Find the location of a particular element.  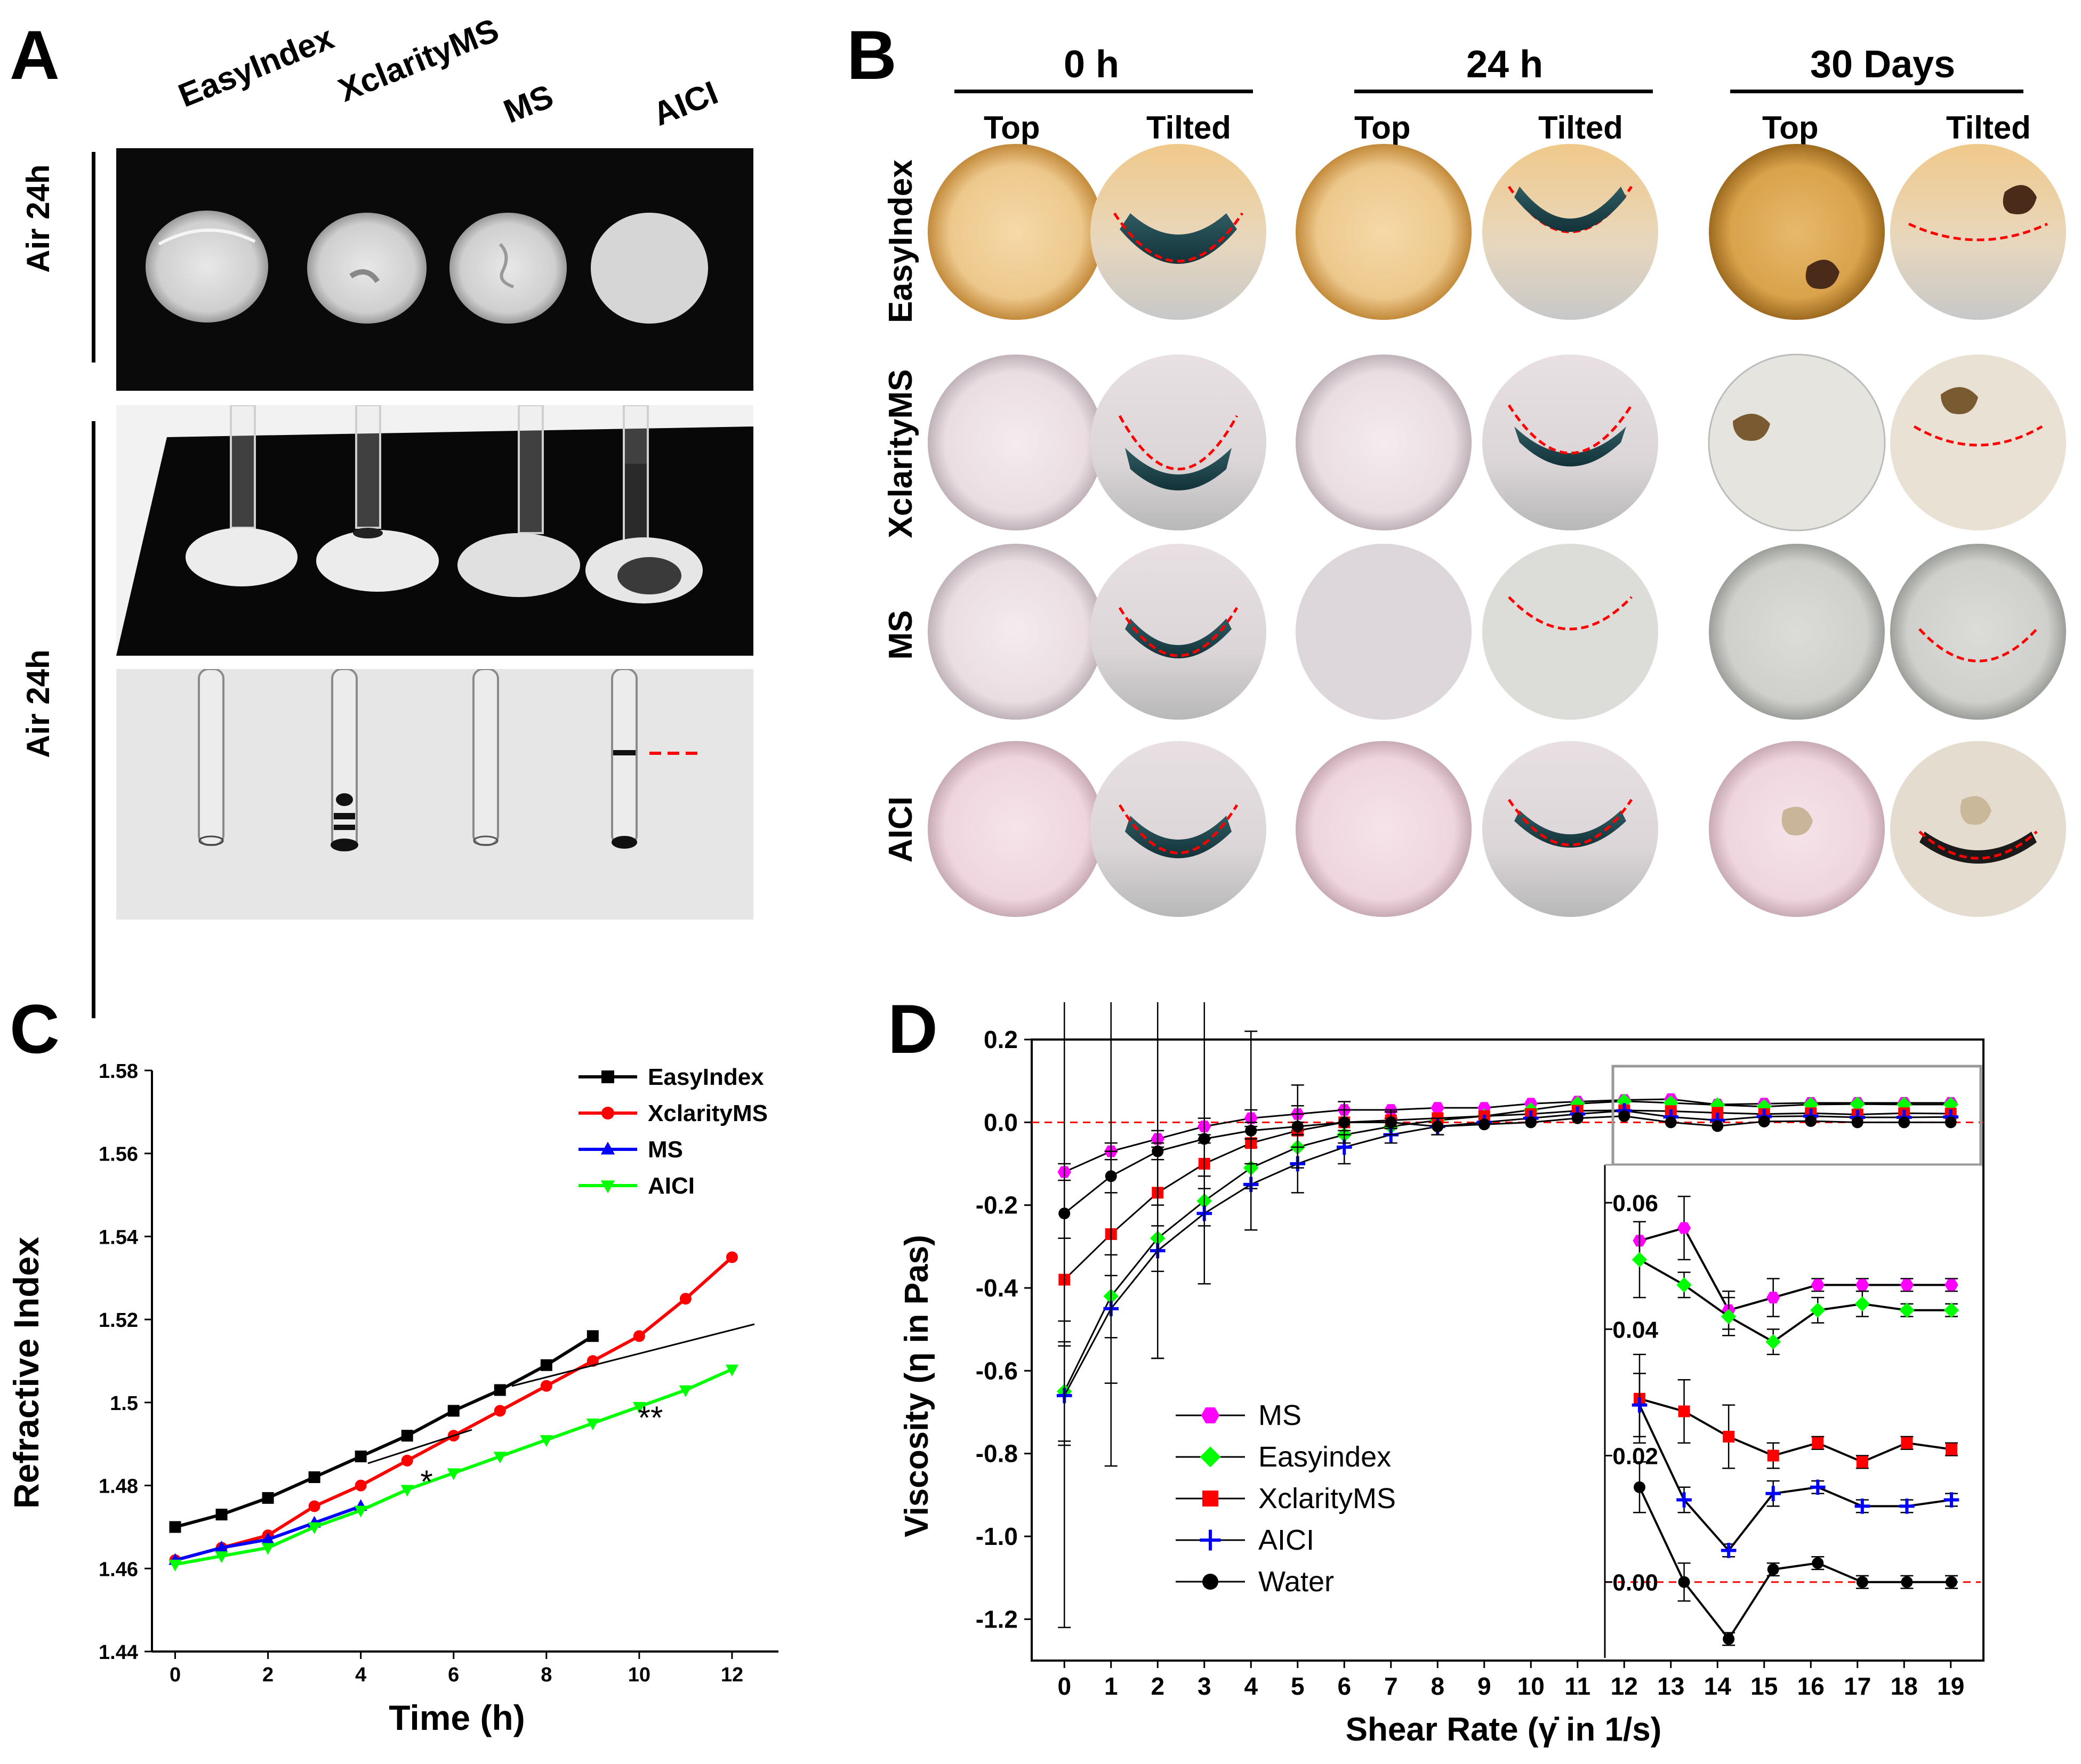

timepoint-30days-line is located at coordinates (1876, 91).